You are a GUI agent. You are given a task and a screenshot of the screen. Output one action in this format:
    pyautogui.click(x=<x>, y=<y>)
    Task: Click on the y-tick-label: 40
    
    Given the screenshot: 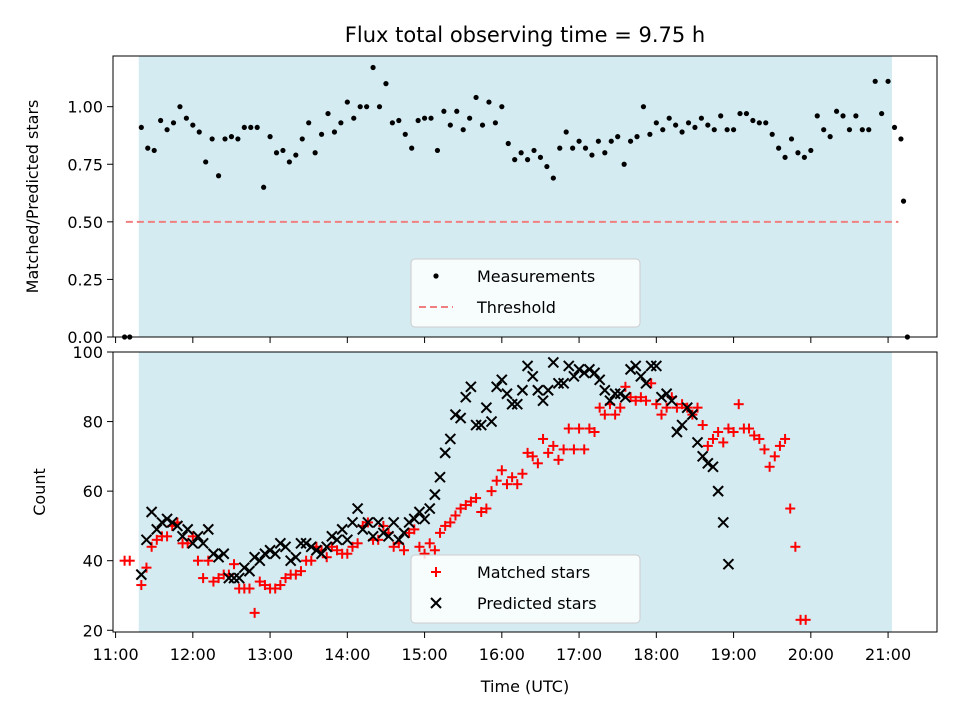 What is the action you would take?
    pyautogui.click(x=93, y=561)
    